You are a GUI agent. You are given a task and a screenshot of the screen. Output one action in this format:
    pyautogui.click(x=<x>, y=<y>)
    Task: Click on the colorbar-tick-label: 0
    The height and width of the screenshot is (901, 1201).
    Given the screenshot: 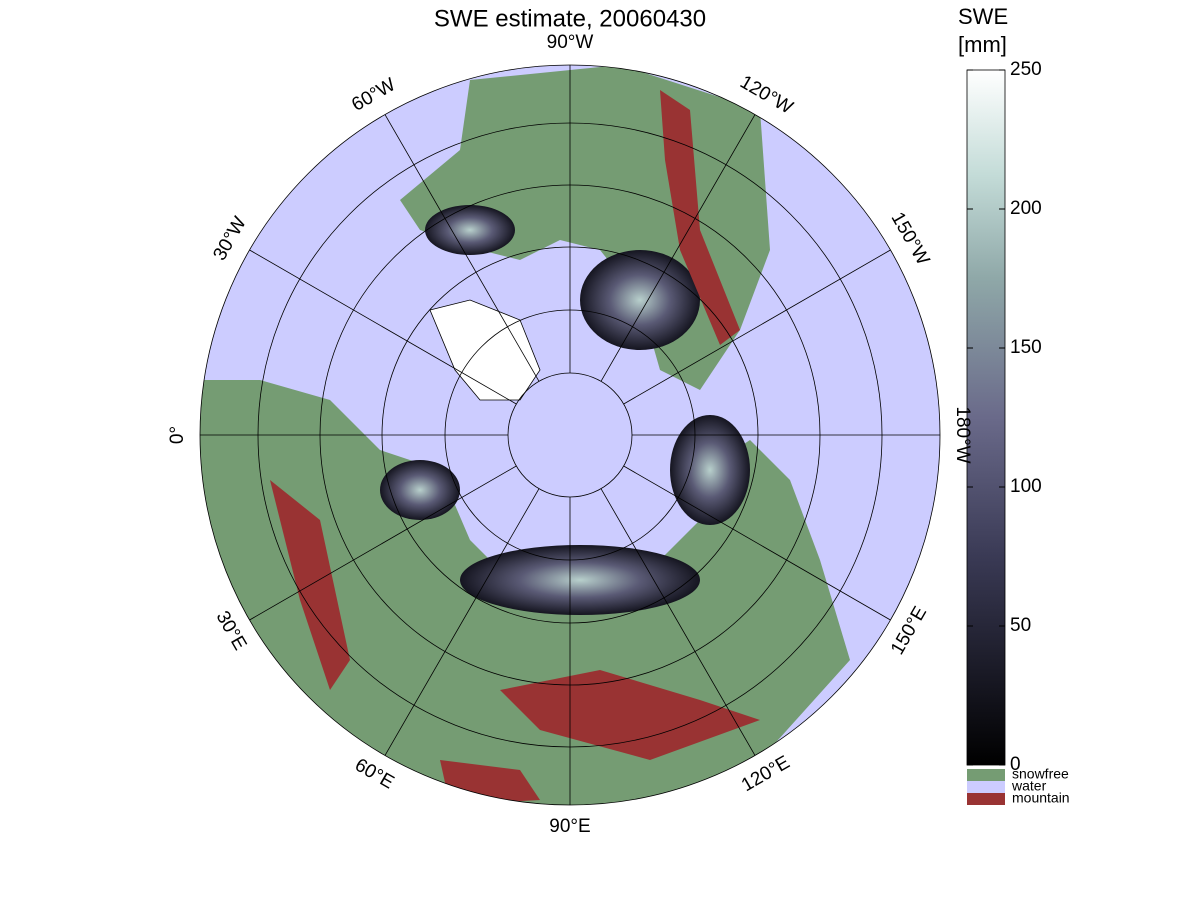 What is the action you would take?
    pyautogui.click(x=1015, y=764)
    